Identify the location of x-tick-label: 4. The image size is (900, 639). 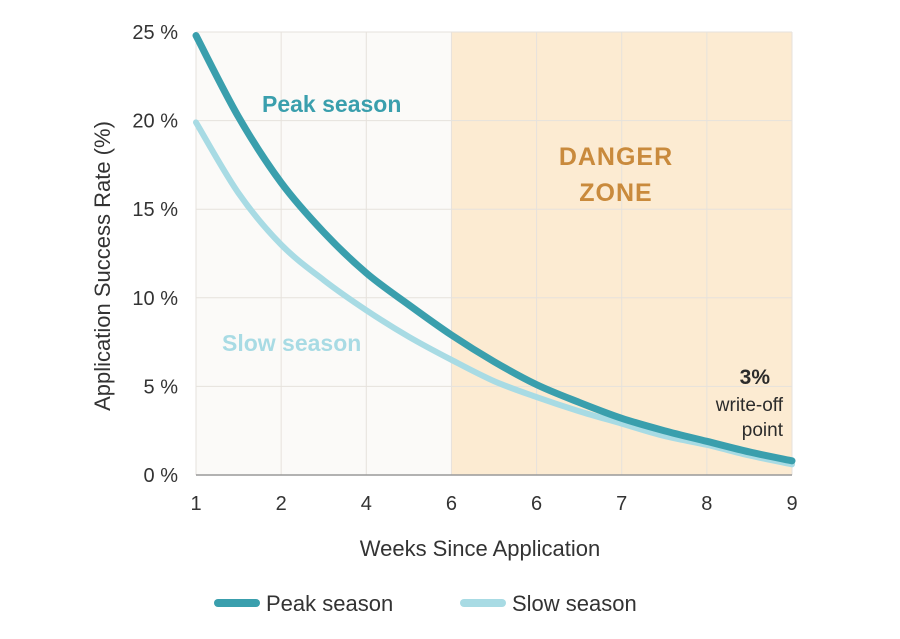
(366, 504).